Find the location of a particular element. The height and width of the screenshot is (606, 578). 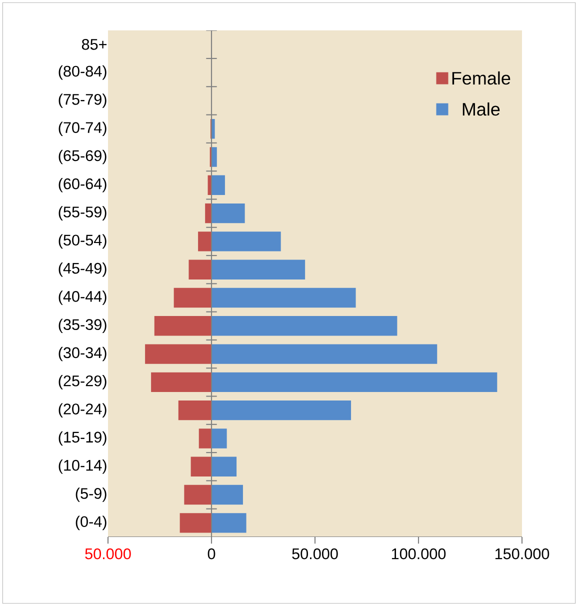

y-tick-label: (70-74) is located at coordinates (82, 129).